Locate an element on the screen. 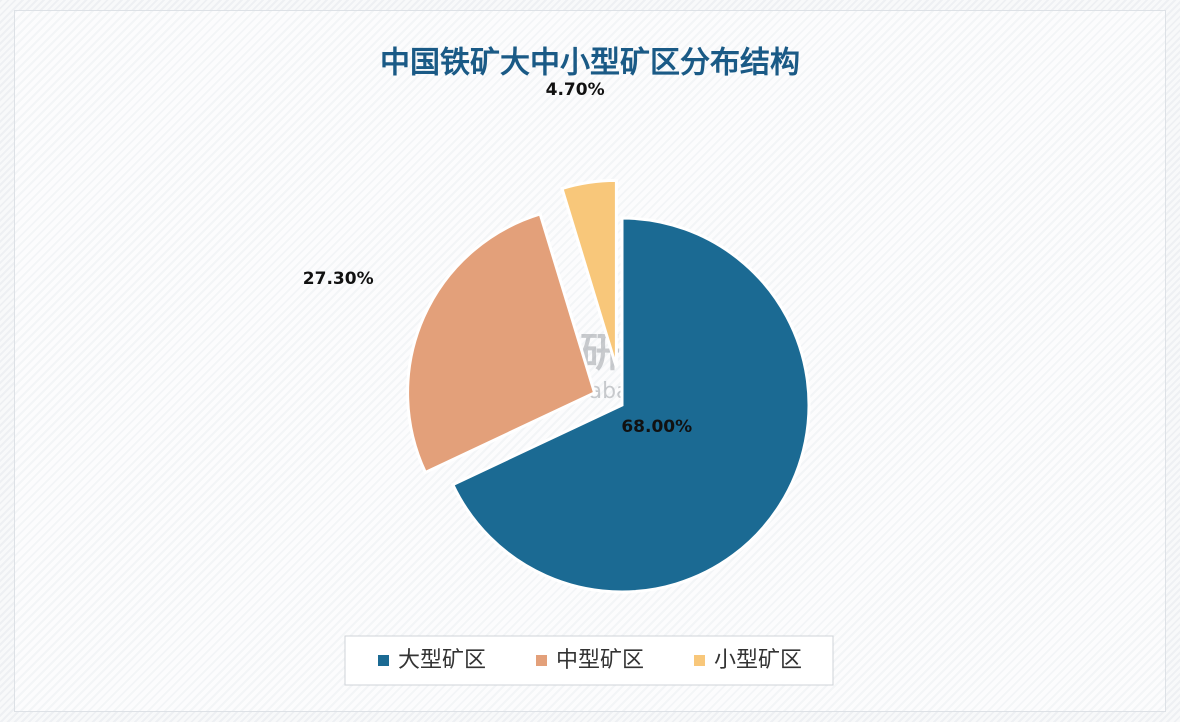  legend-label: 中型矿区 is located at coordinates (600, 660).